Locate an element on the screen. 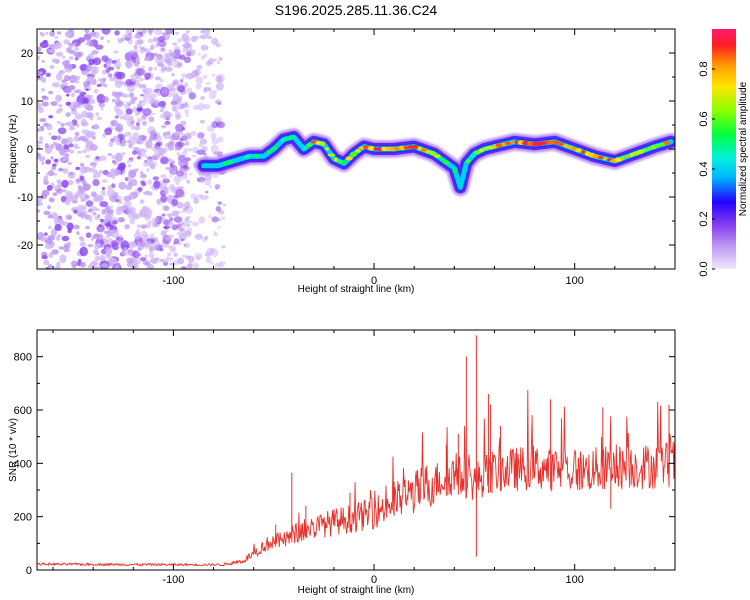  colorbar-tick-label: 0.8 is located at coordinates (704, 68).